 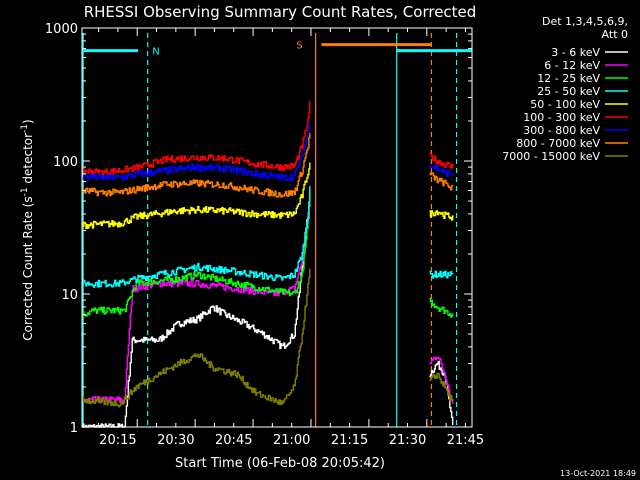 What do you see at coordinates (568, 78) in the screenshot?
I see `legend-label-2: 12 - 25 keV` at bounding box center [568, 78].